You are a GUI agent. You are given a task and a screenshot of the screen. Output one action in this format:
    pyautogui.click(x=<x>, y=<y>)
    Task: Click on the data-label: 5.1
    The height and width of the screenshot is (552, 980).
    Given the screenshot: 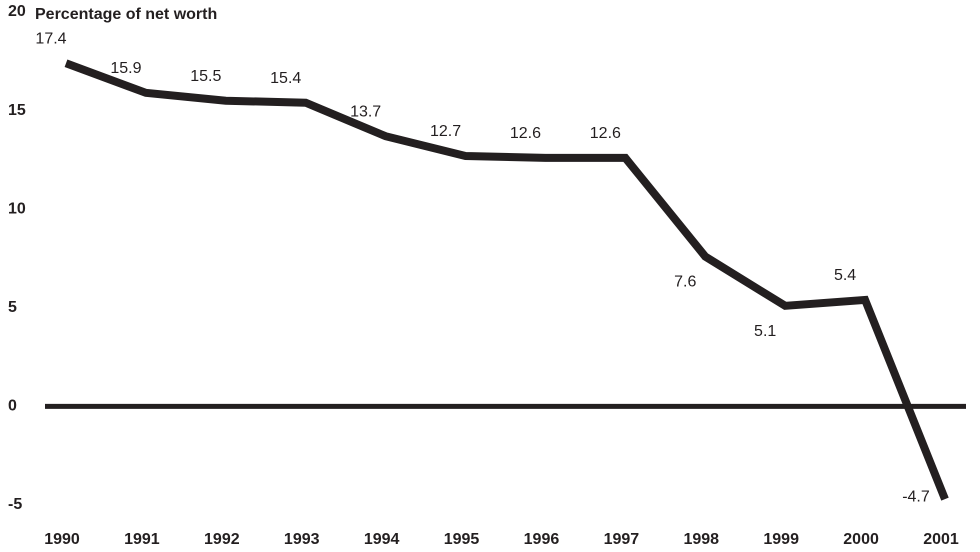 What is the action you would take?
    pyautogui.click(x=765, y=331)
    